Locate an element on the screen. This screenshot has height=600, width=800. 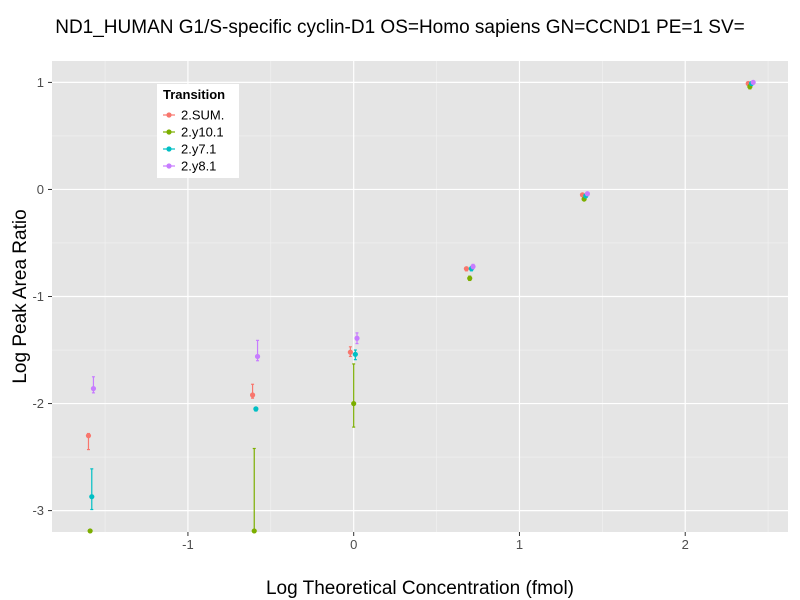
legend: Transition 2.SUM. 2.y10.1 2.y7.1 2.y8.1 is located at coordinates (198, 131).